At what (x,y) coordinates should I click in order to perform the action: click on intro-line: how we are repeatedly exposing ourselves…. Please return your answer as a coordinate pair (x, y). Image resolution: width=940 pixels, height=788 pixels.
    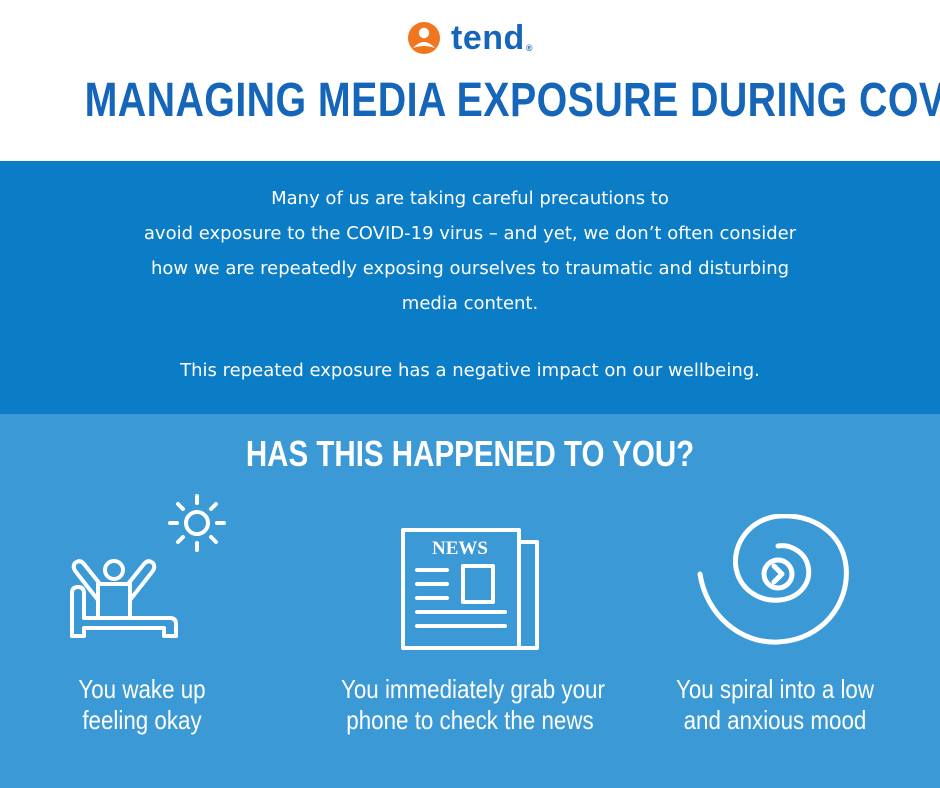
    Looking at the image, I should click on (470, 268).